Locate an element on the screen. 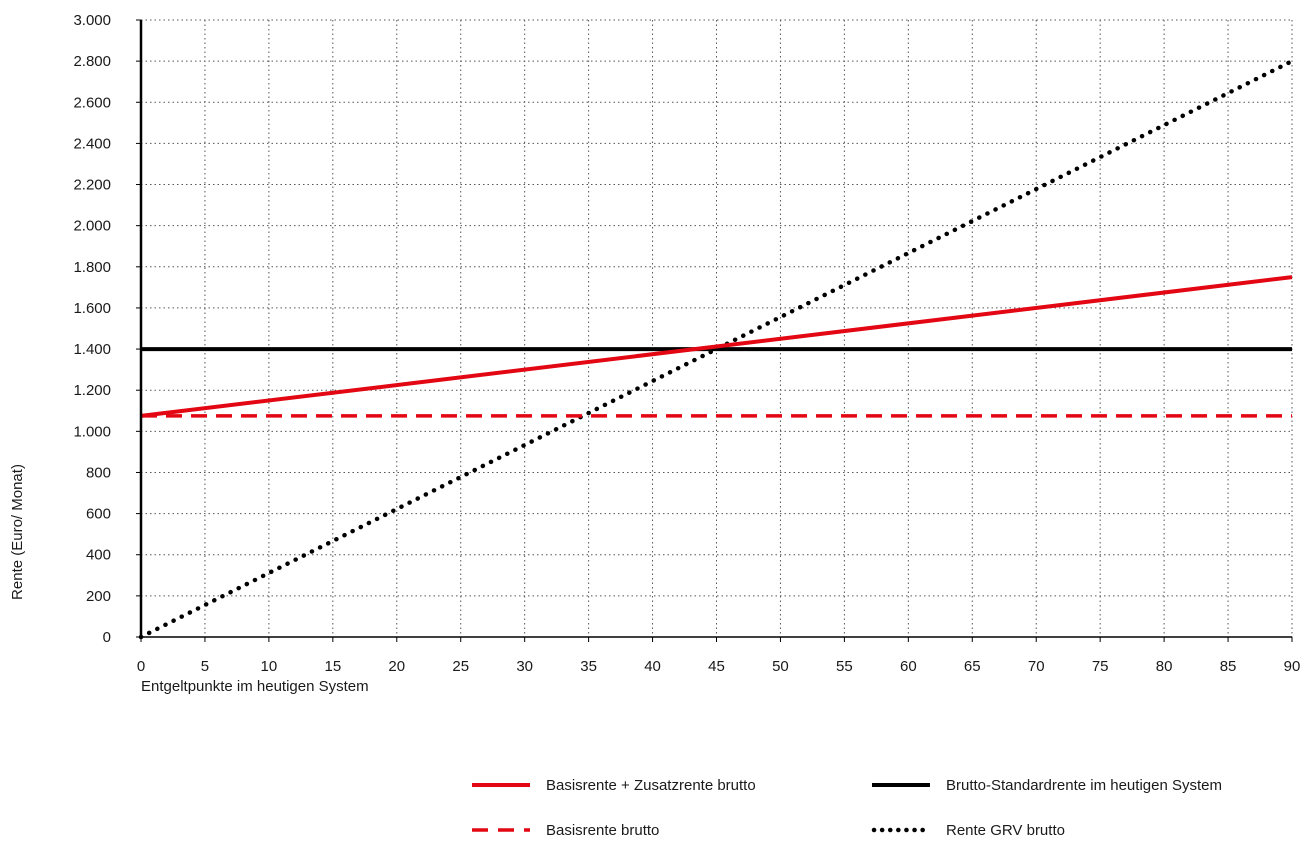 Image resolution: width=1307 pixels, height=857 pixels. x-tick-label: 50 is located at coordinates (780, 666).